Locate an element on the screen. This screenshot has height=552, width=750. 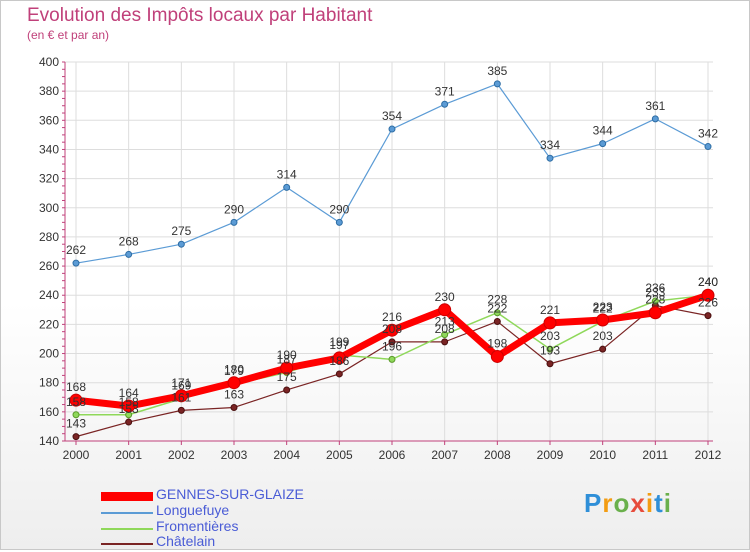
data-label: 385 is located at coordinates (497, 71).